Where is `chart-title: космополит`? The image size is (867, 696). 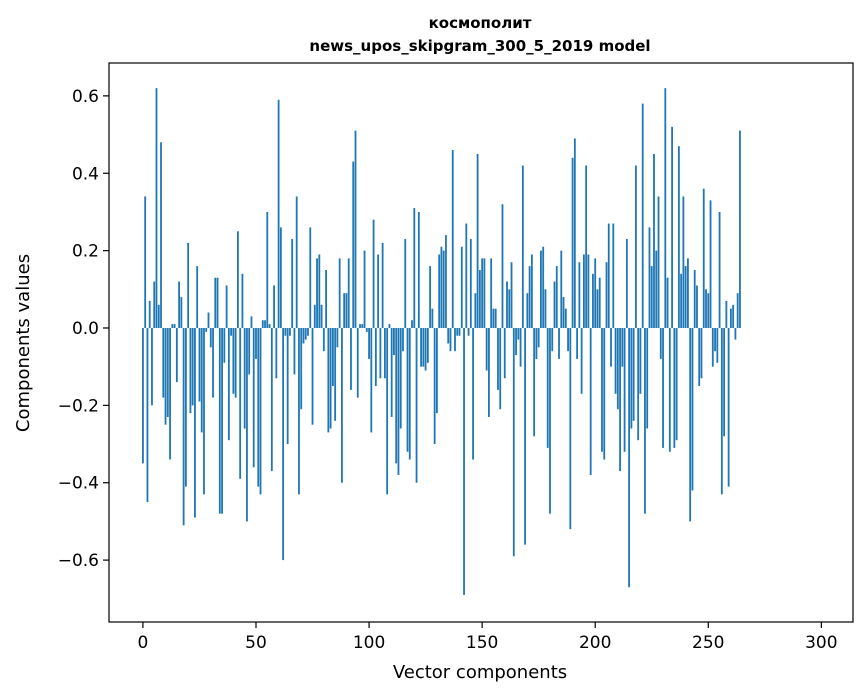 chart-title: космополит is located at coordinates (480, 23).